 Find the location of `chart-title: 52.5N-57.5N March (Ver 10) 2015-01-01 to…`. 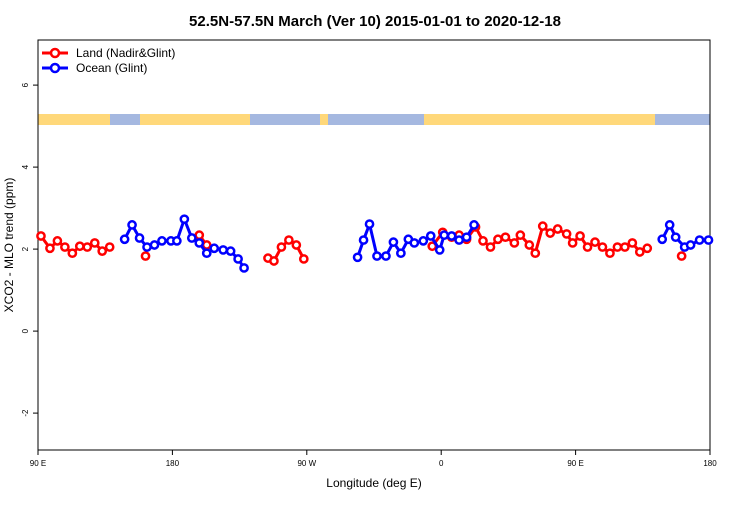

chart-title: 52.5N-57.5N March (Ver 10) 2015-01-01 to… is located at coordinates (375, 21).